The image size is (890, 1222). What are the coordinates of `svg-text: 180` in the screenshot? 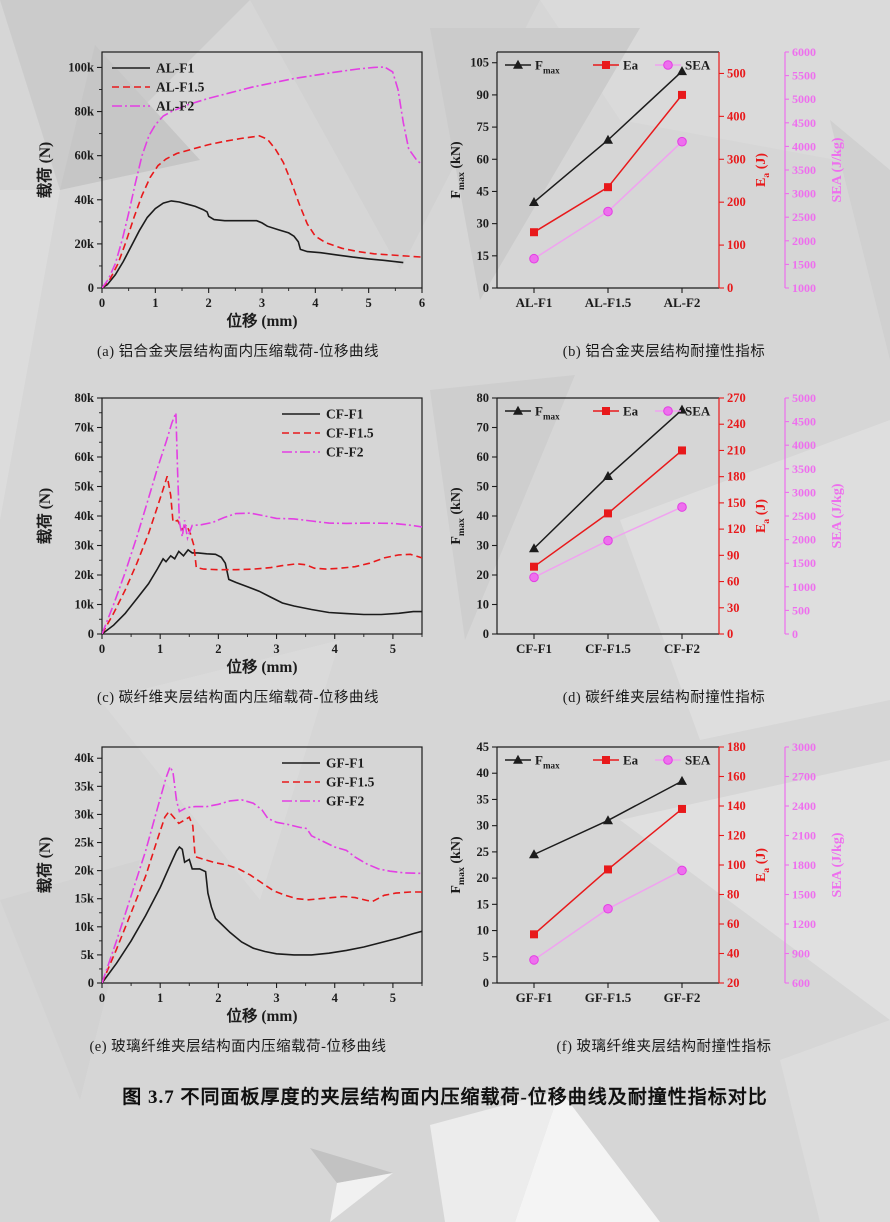 It's located at (736, 747).